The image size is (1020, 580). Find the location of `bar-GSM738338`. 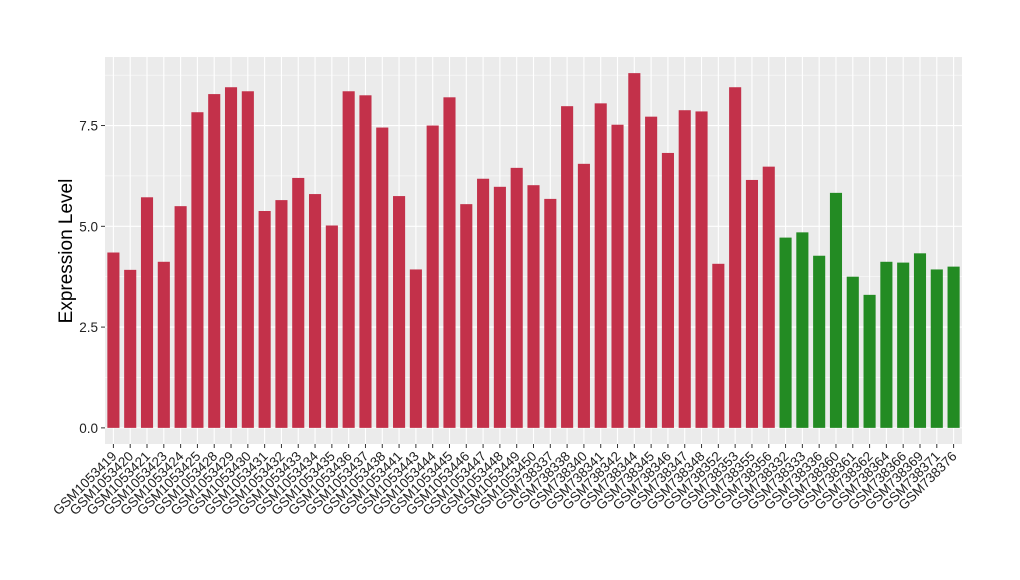

bar-GSM738338 is located at coordinates (567, 267).